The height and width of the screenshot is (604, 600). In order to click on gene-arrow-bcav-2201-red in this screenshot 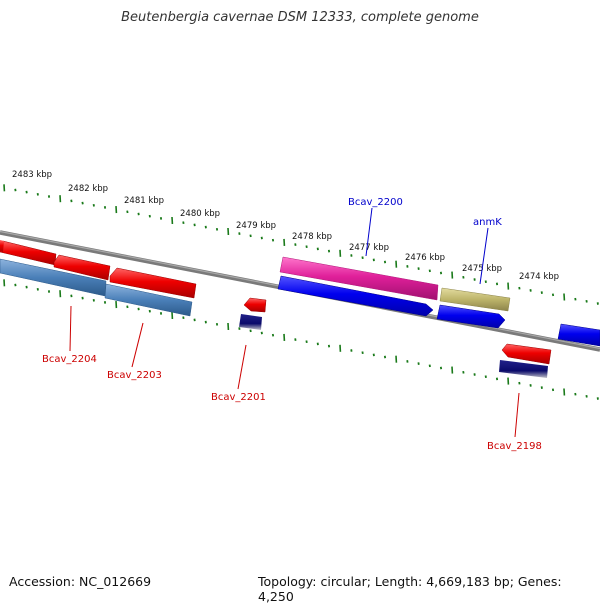, I will do `click(255, 305)`.